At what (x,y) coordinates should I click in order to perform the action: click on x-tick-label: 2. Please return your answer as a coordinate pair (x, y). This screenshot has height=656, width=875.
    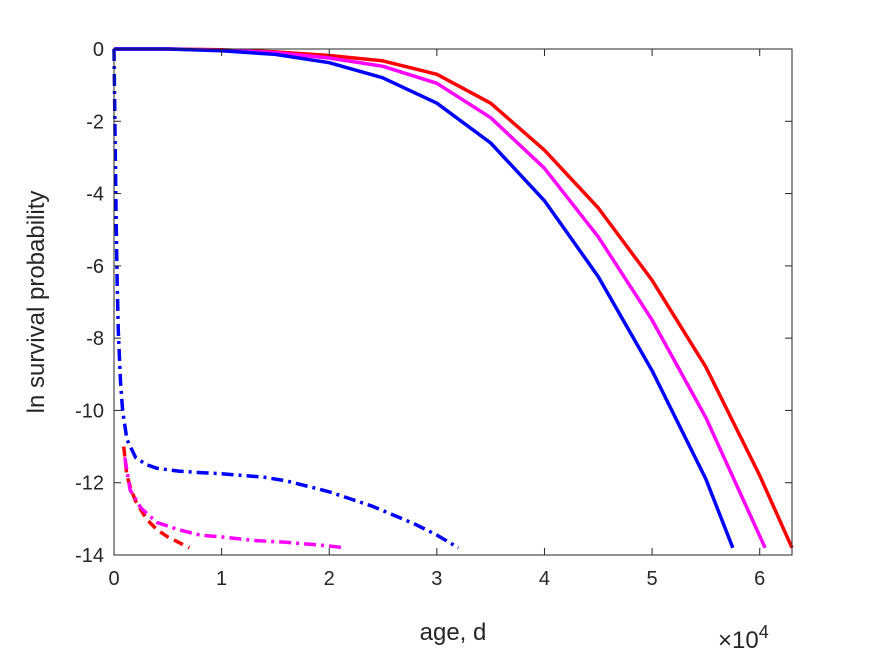
    Looking at the image, I should click on (329, 579).